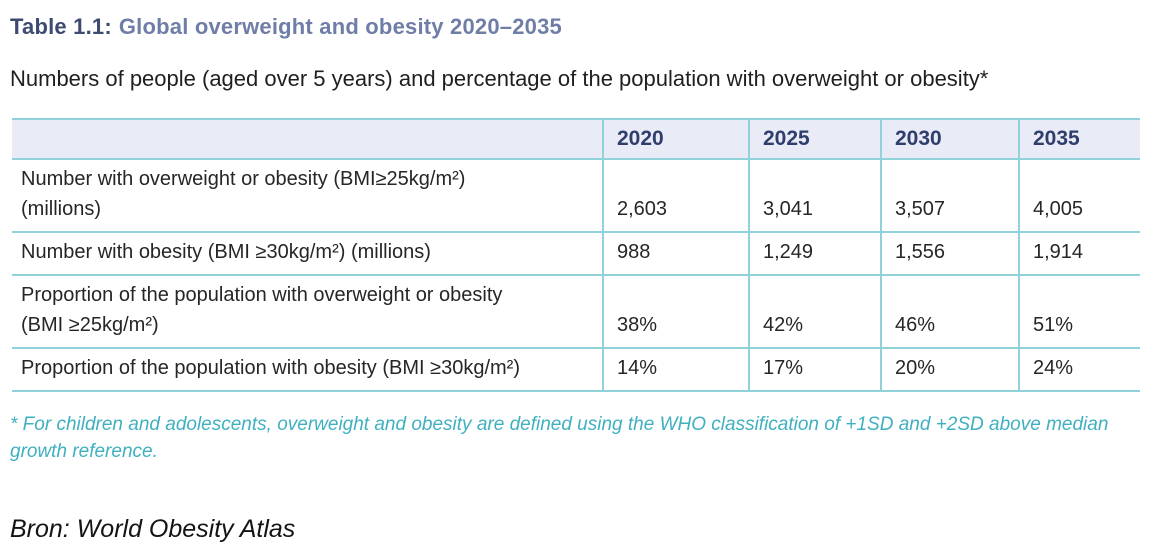 This screenshot has width=1162, height=550. What do you see at coordinates (814, 196) in the screenshot?
I see `cell-value: 3,041` at bounding box center [814, 196].